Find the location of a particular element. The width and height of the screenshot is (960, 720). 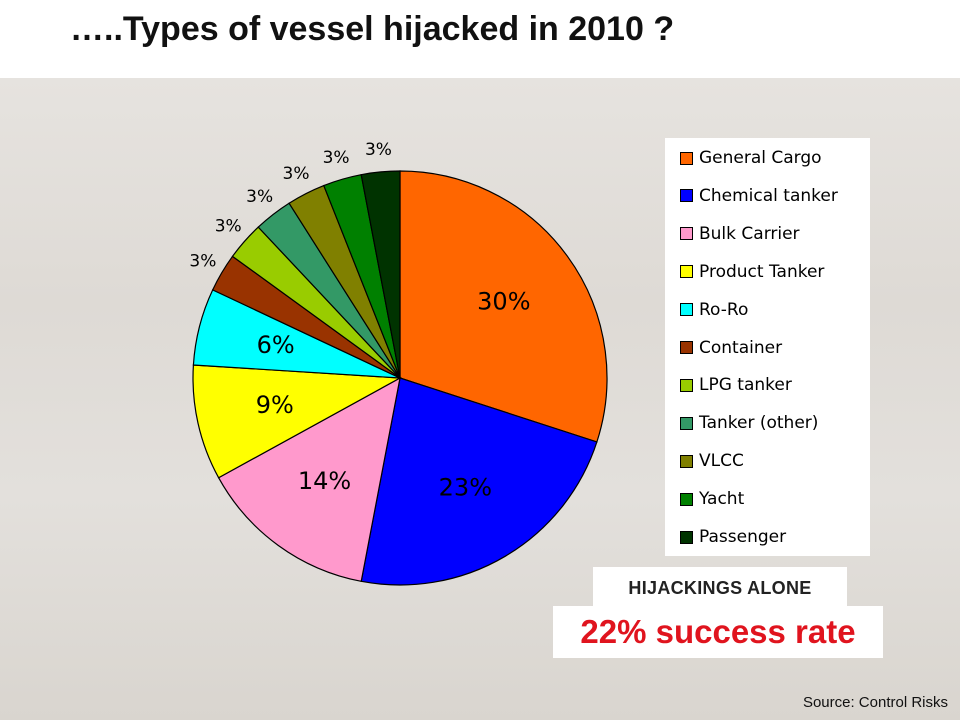

legend-item: Chemical tanker is located at coordinates (759, 196).